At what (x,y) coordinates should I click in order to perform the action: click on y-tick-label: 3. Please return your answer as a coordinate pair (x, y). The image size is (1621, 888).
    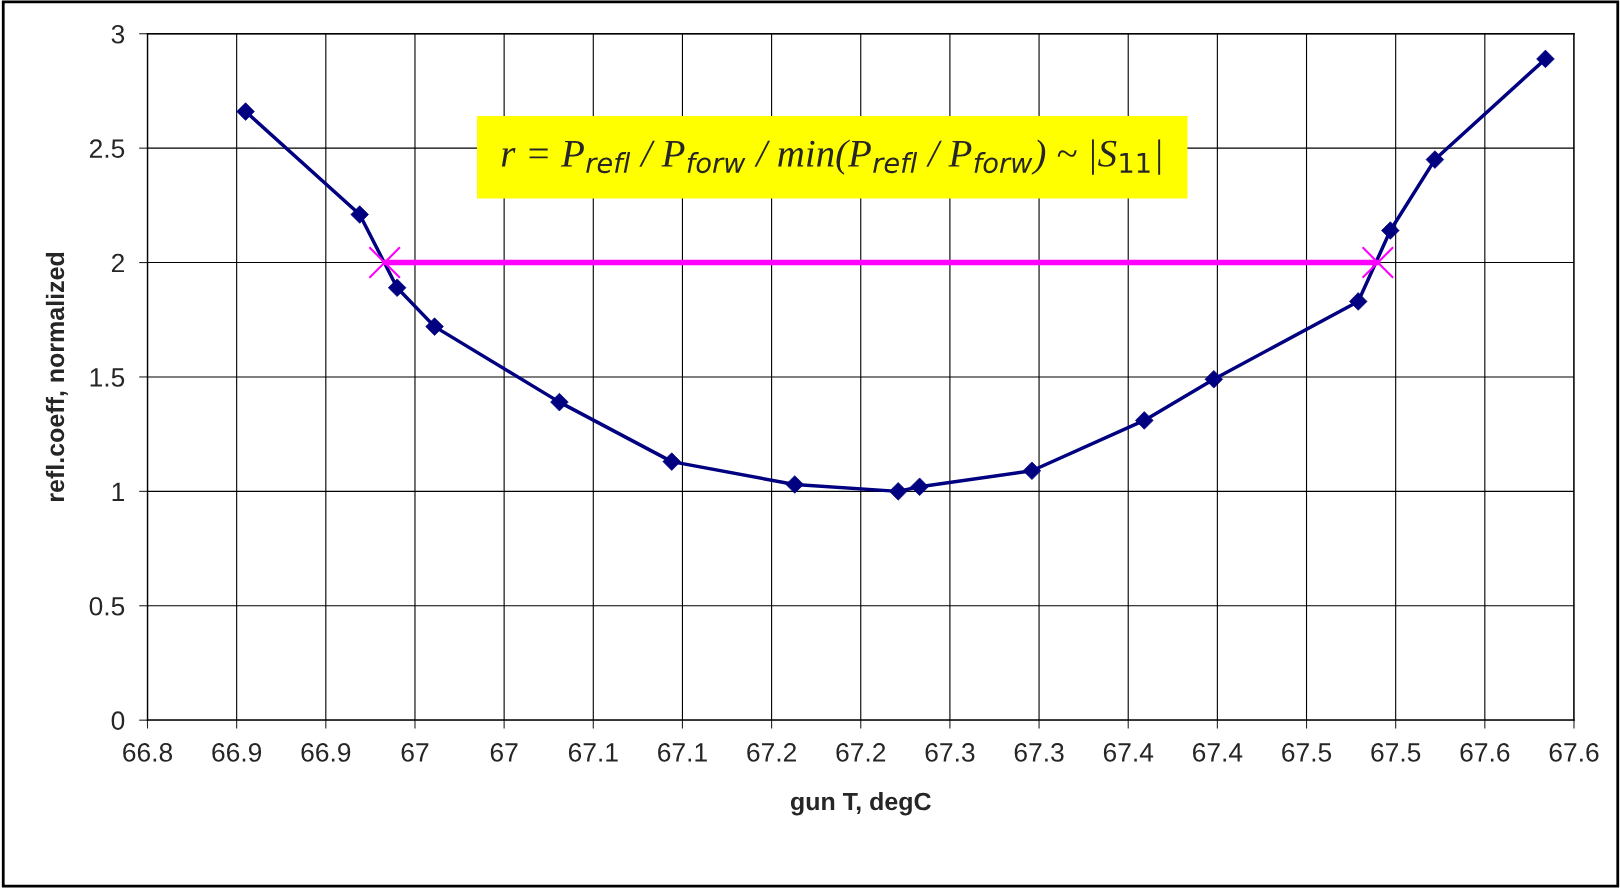
    Looking at the image, I should click on (118, 34).